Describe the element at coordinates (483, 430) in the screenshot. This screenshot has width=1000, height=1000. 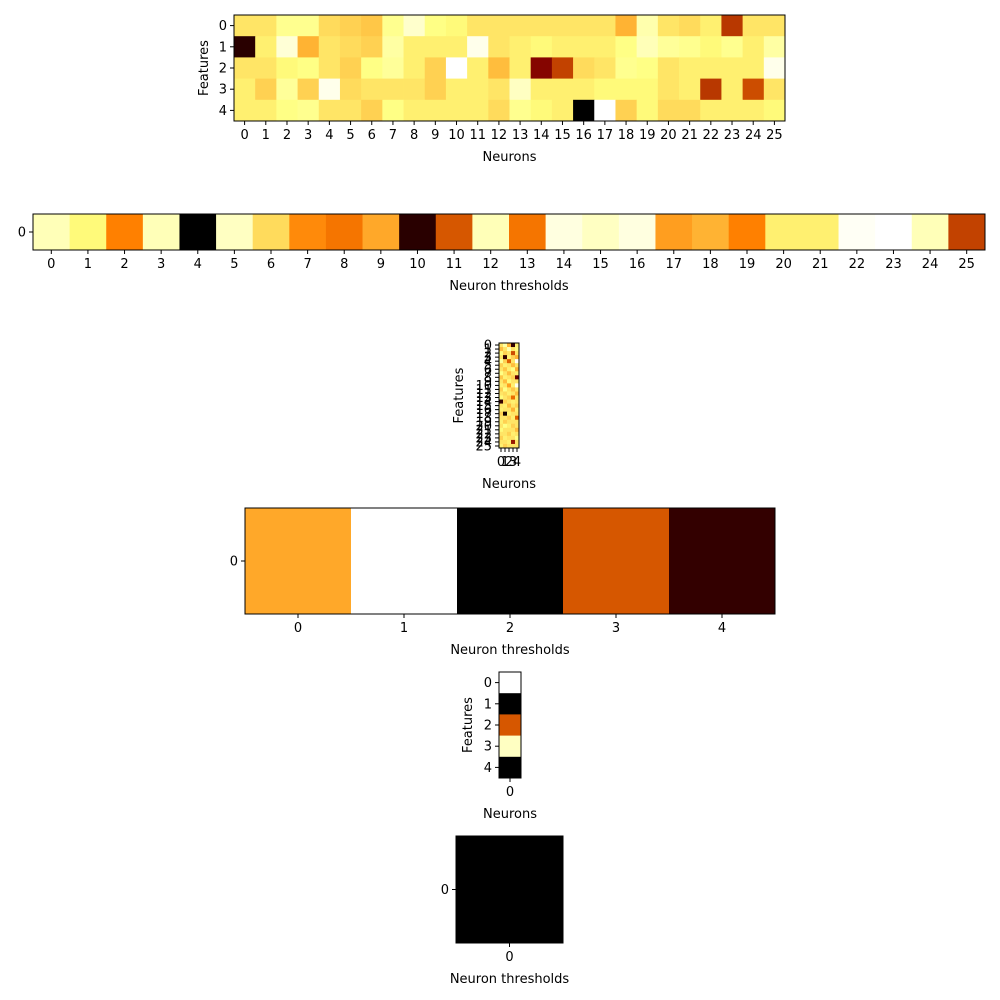
I see `y-tick-label: 21` at that location.